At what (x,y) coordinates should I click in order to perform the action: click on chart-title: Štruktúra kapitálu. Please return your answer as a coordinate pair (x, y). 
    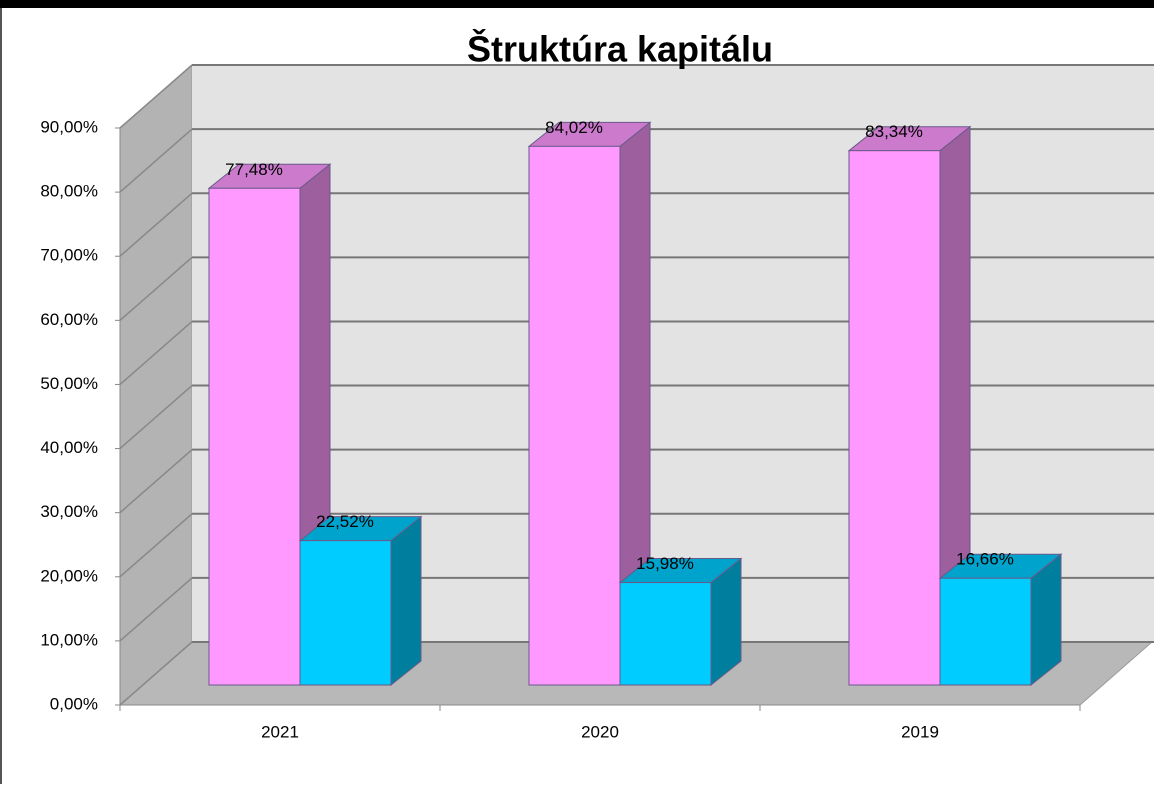
    Looking at the image, I should click on (620, 49).